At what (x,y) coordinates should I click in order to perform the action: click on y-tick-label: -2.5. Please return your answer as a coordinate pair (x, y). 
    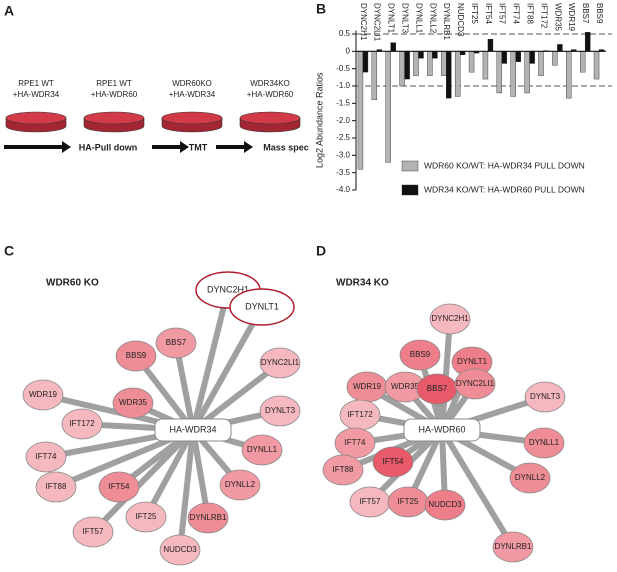
    Looking at the image, I should click on (343, 137).